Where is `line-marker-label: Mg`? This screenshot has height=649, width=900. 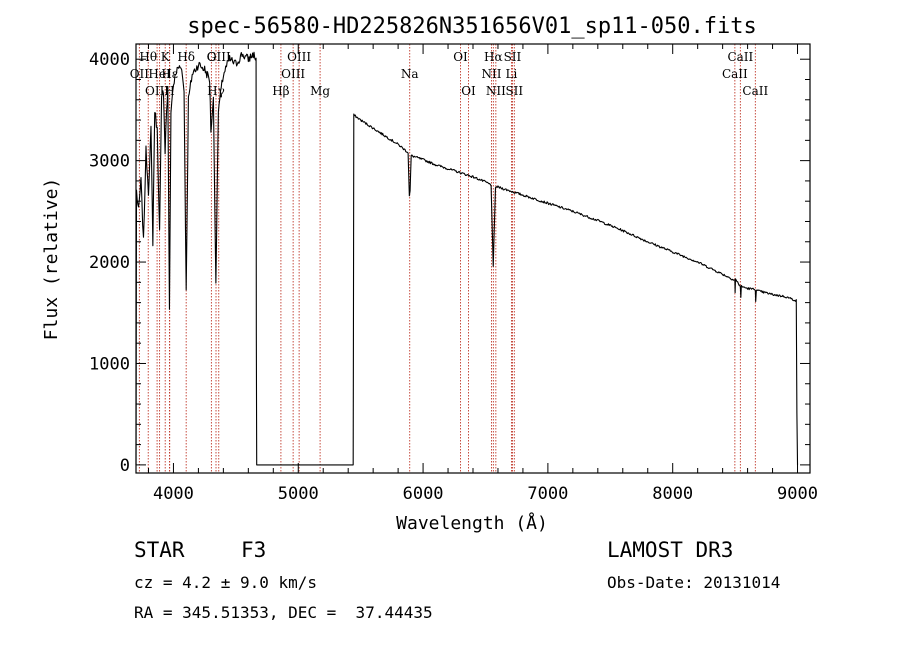
line-marker-label: Mg is located at coordinates (320, 91).